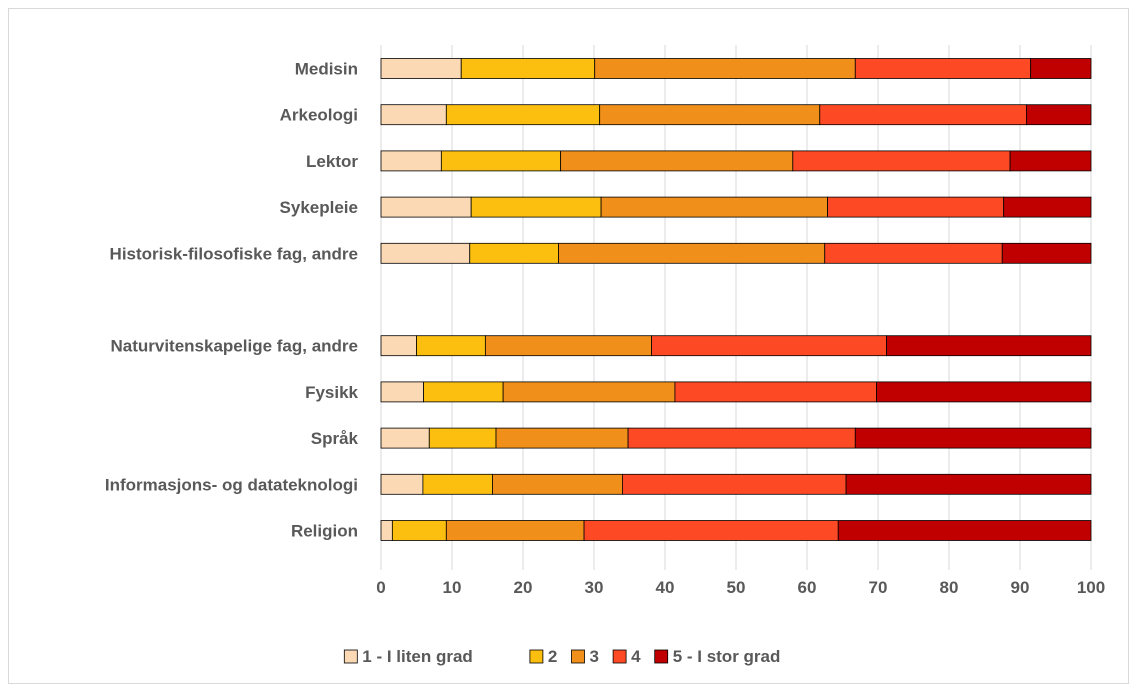  Describe the element at coordinates (1091, 587) in the screenshot. I see `tick-label: 100` at that location.